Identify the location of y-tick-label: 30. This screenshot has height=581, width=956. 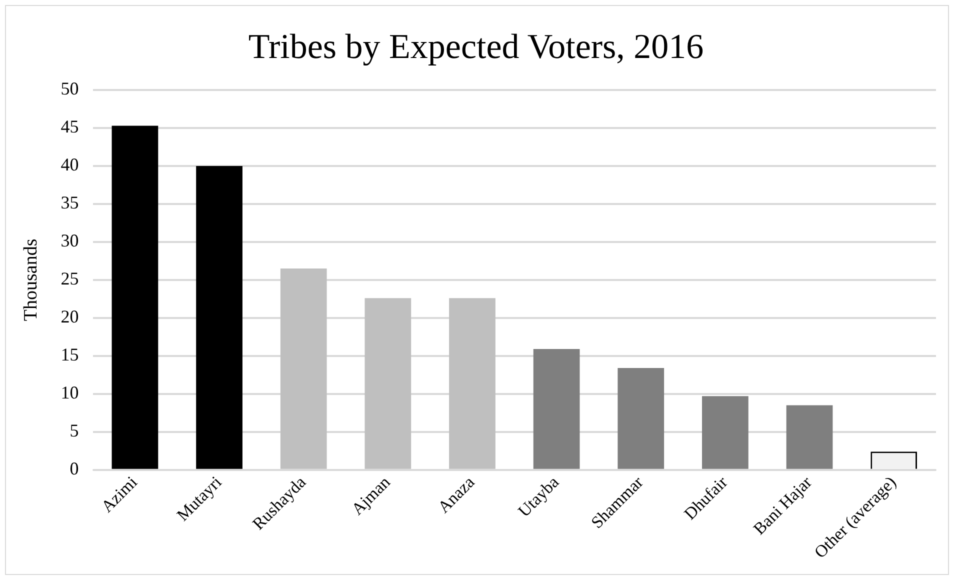
(69, 240).